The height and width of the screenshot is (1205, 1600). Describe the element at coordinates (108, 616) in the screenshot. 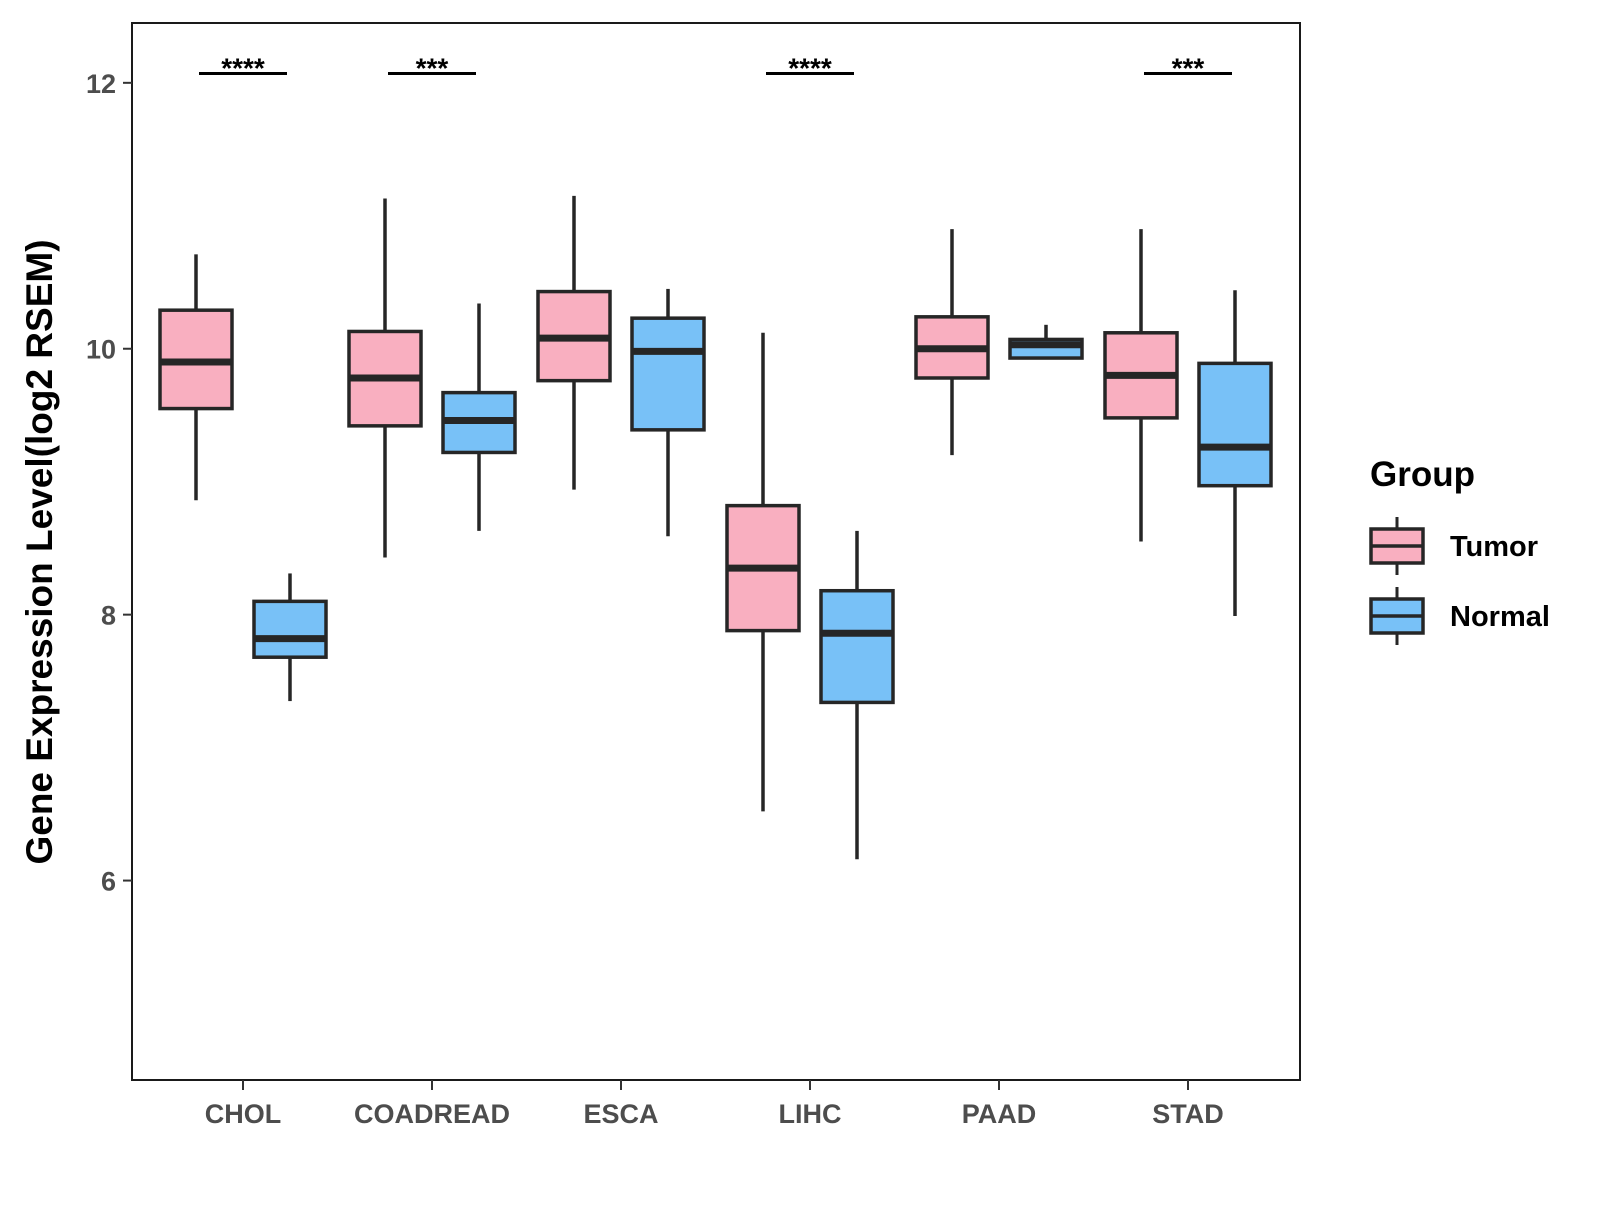

I see `y-tick-label: 8` at that location.